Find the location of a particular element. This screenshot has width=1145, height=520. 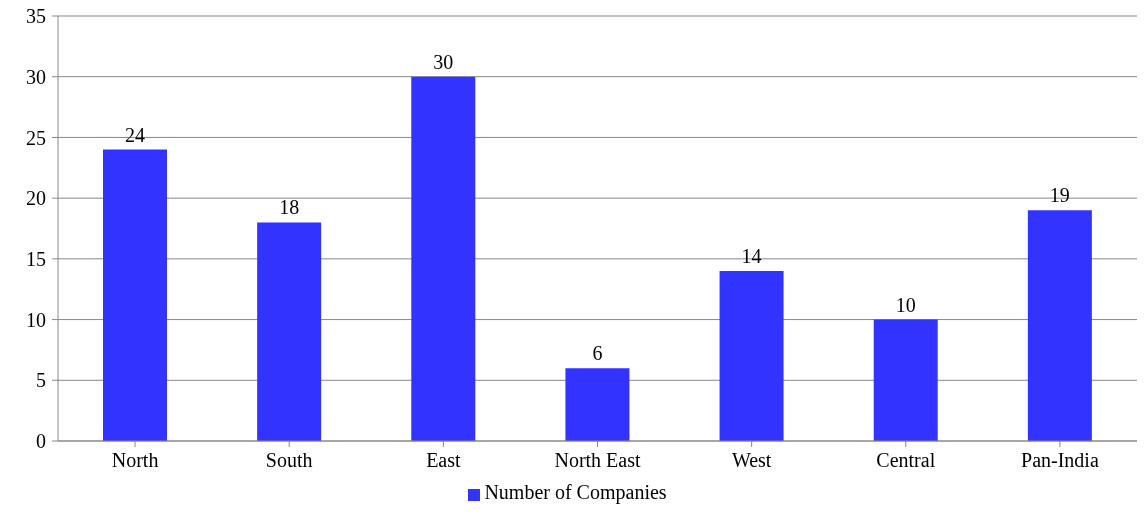

data-label: 24 is located at coordinates (135, 134).